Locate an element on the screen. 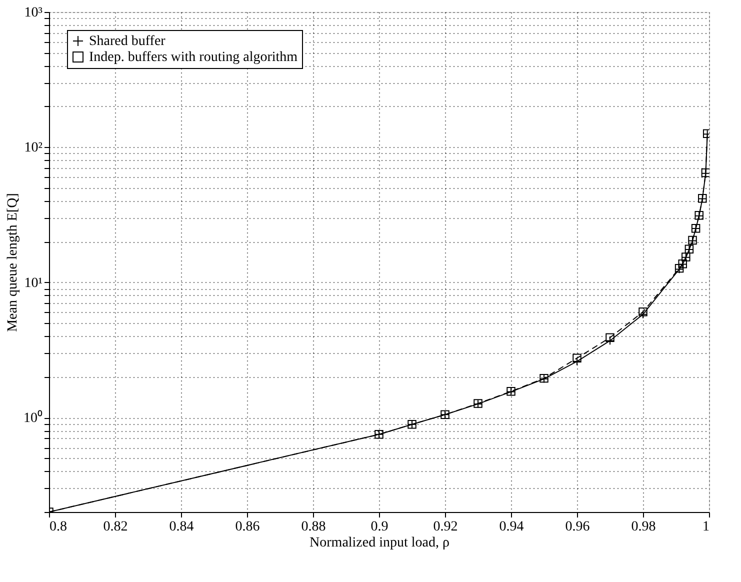 Image resolution: width=741 pixels, height=582 pixels. y-tick-label: 10³ is located at coordinates (33, 13).